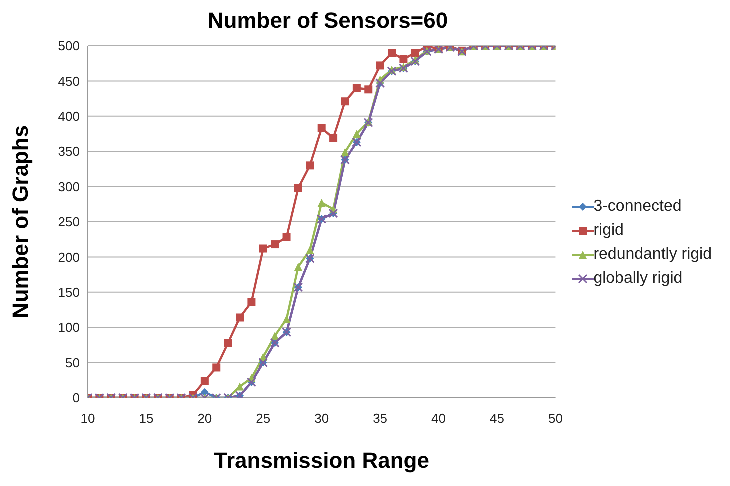  I want to click on x-tick-label: 40, so click(439, 418).